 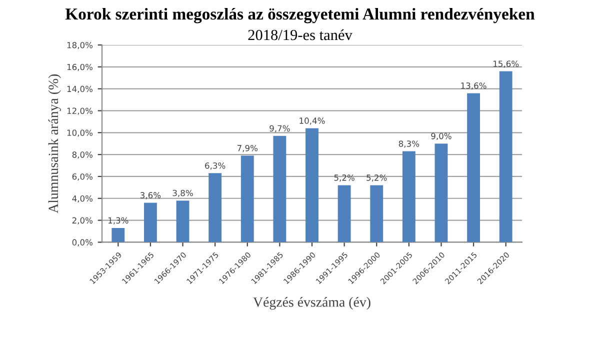 What do you see at coordinates (506, 64) in the screenshot?
I see `data-label: 15,6%` at bounding box center [506, 64].